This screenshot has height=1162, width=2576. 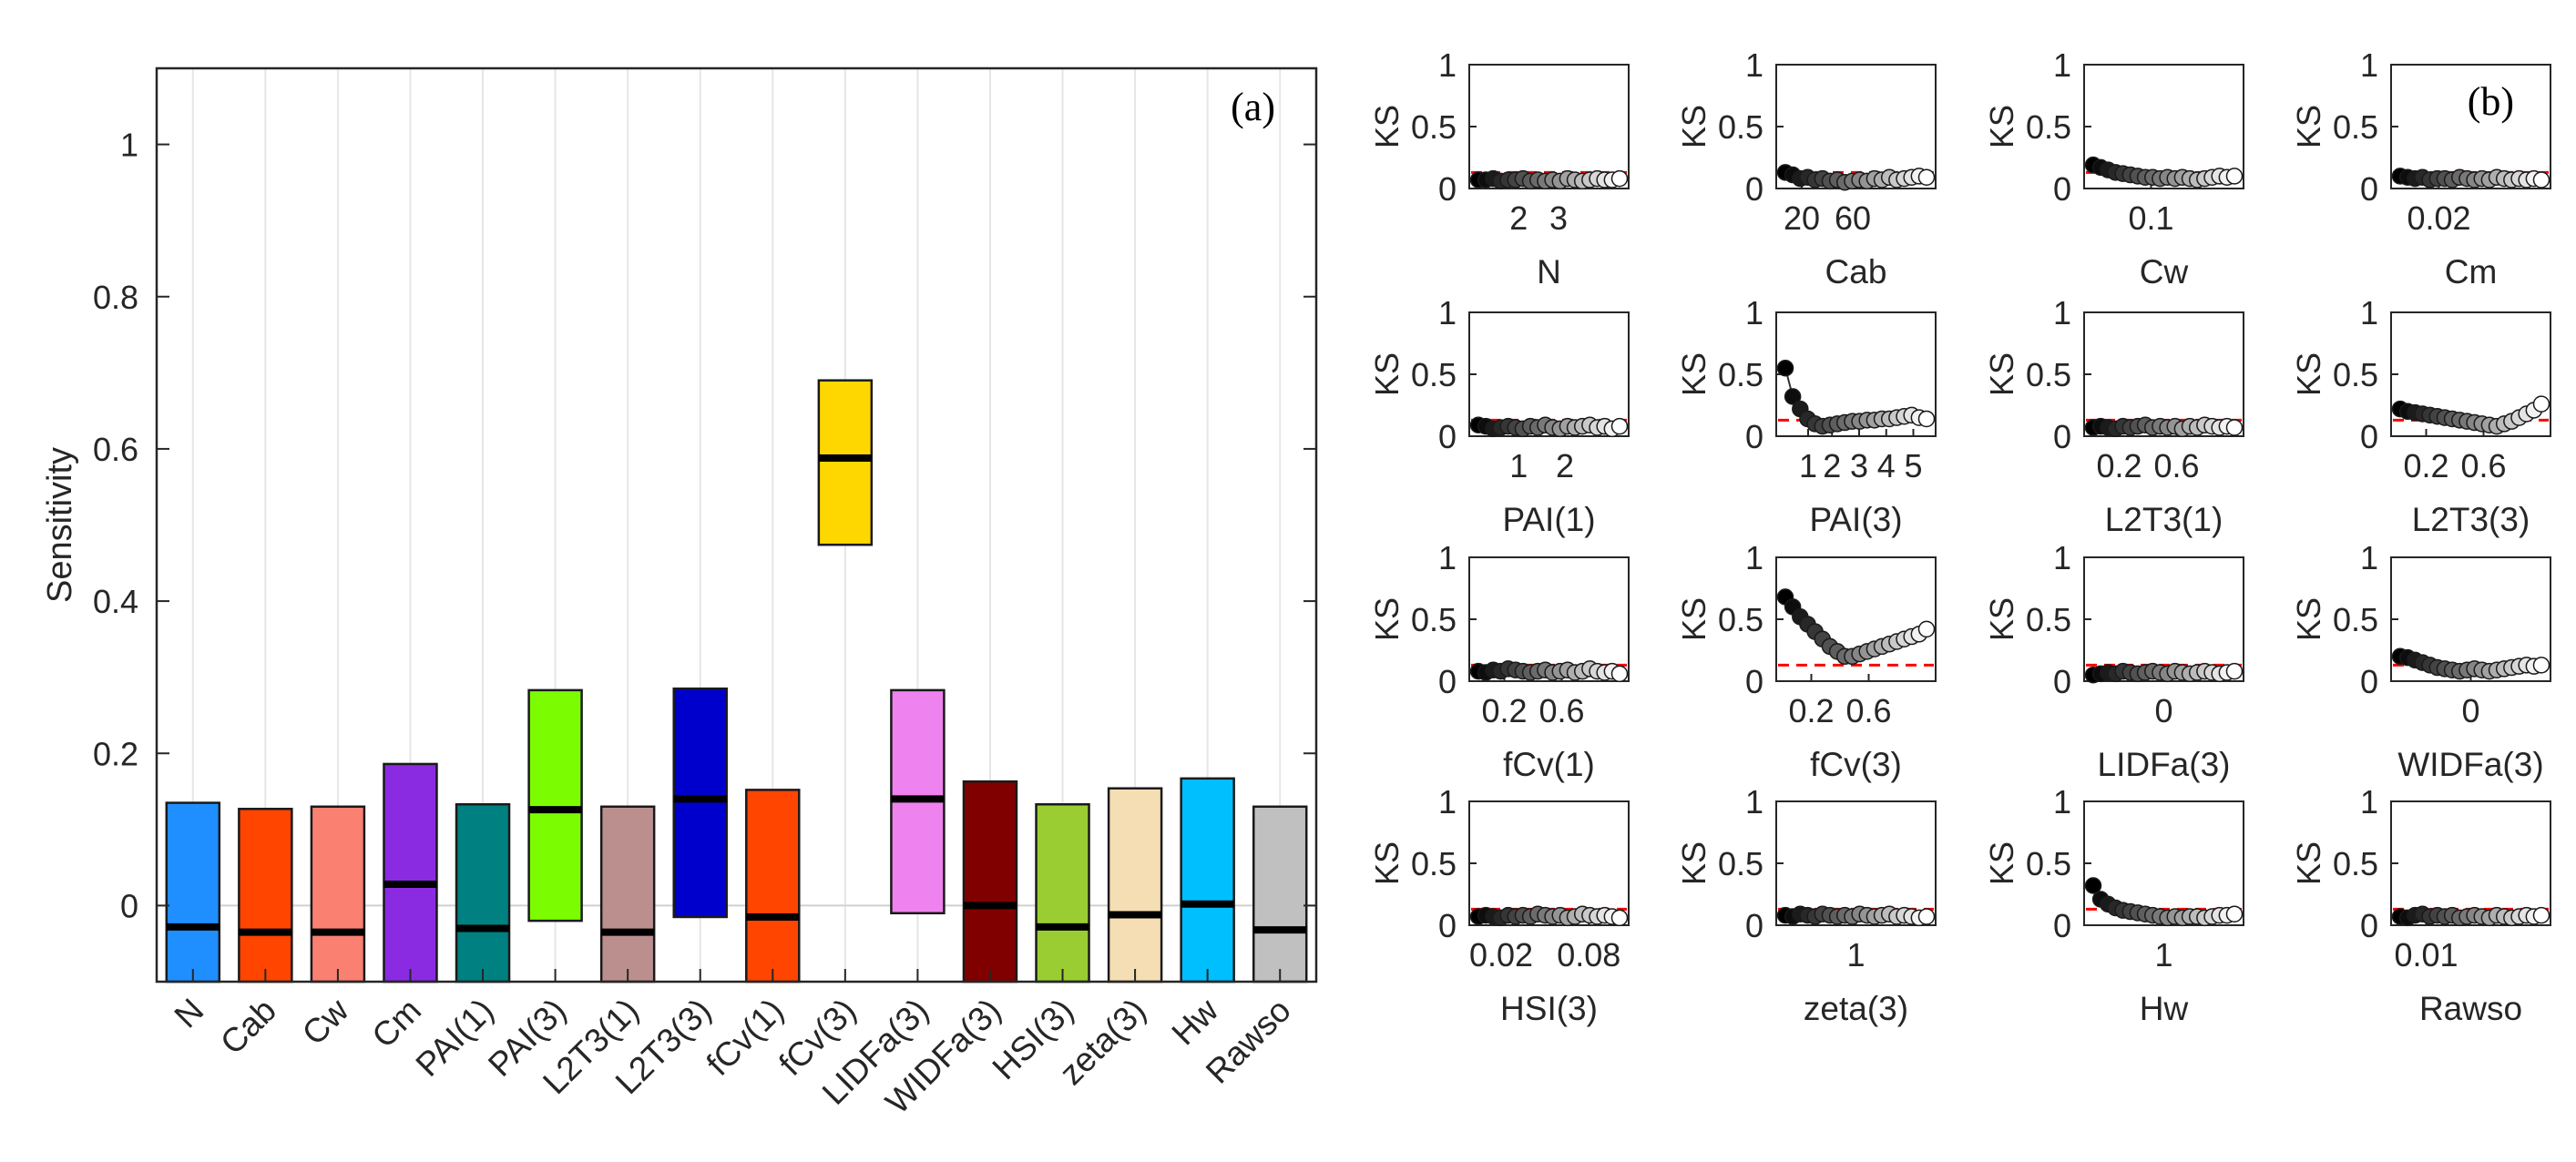 What do you see at coordinates (2164, 519) in the screenshot?
I see `x-axis-label: L2T3(1)` at bounding box center [2164, 519].